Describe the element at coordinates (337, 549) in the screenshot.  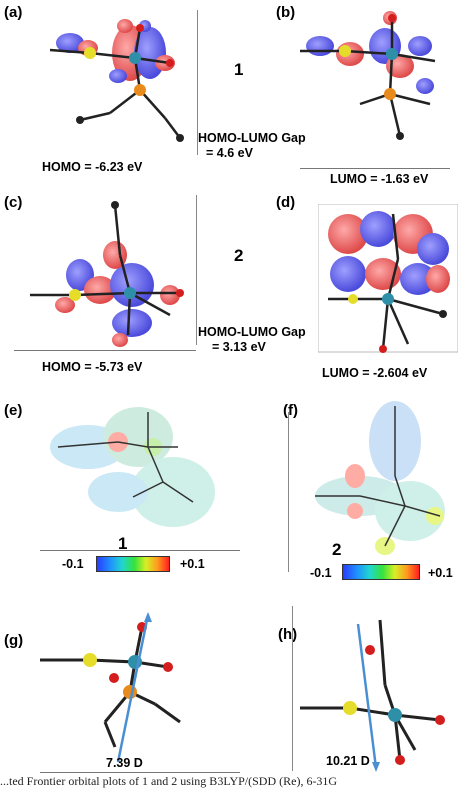
I see `esp-complex-2-number: 2` at that location.